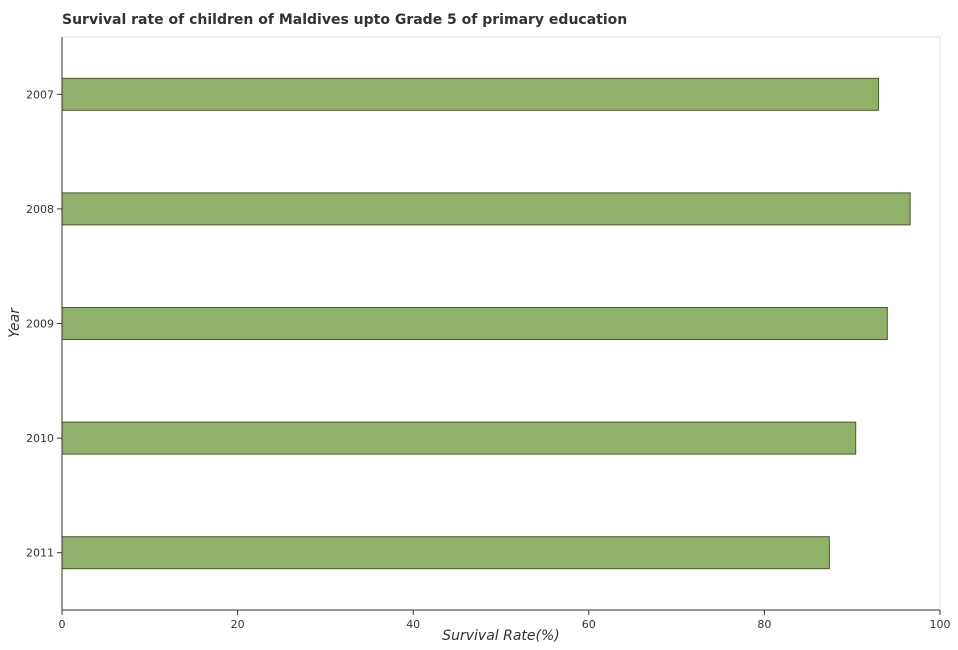  I want to click on bar-2011, so click(445, 553).